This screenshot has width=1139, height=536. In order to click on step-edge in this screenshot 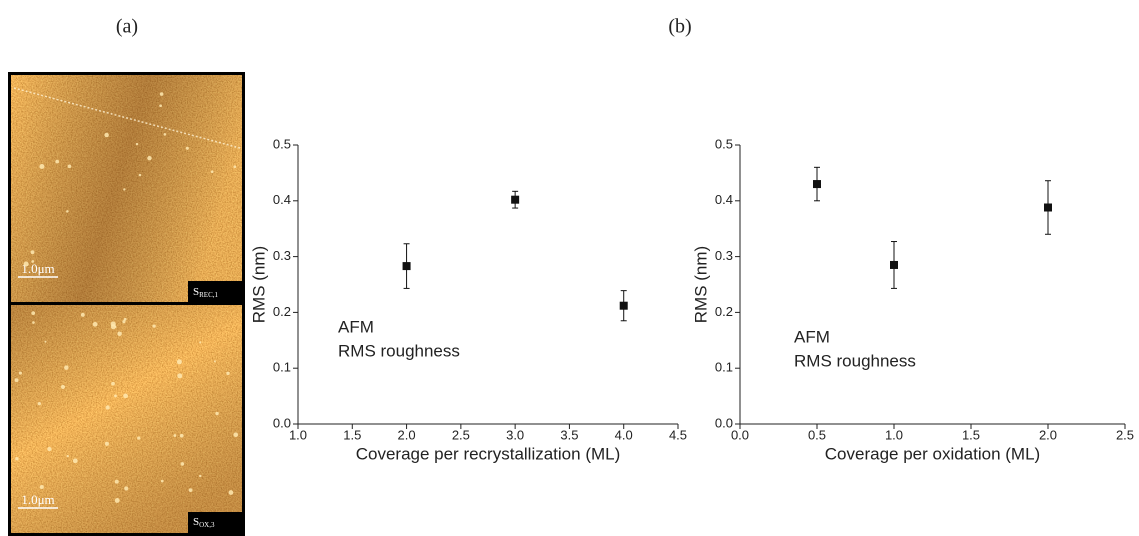, I will do `click(127, 118)`.